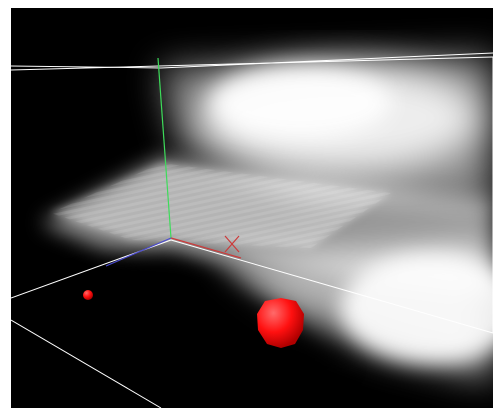 This screenshot has height=410, width=499. What do you see at coordinates (164, 148) in the screenshot?
I see `y-axis-line` at bounding box center [164, 148].